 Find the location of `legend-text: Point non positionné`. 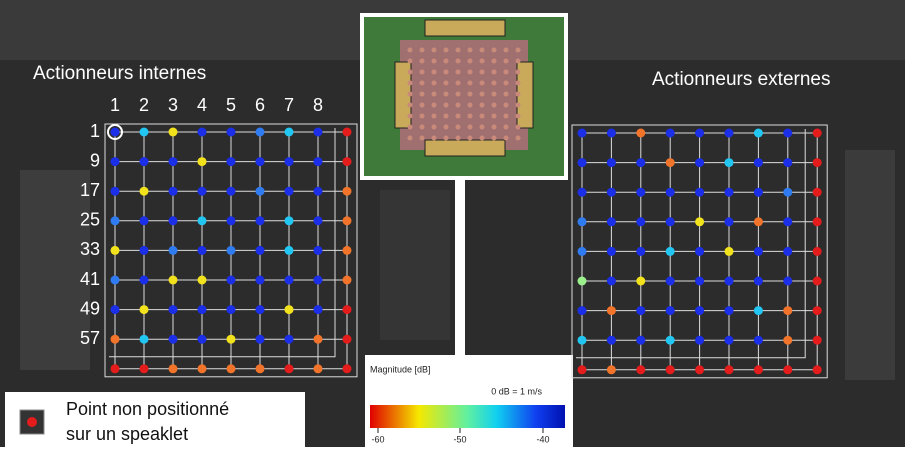

legend-text: Point non positionné is located at coordinates (147, 409).